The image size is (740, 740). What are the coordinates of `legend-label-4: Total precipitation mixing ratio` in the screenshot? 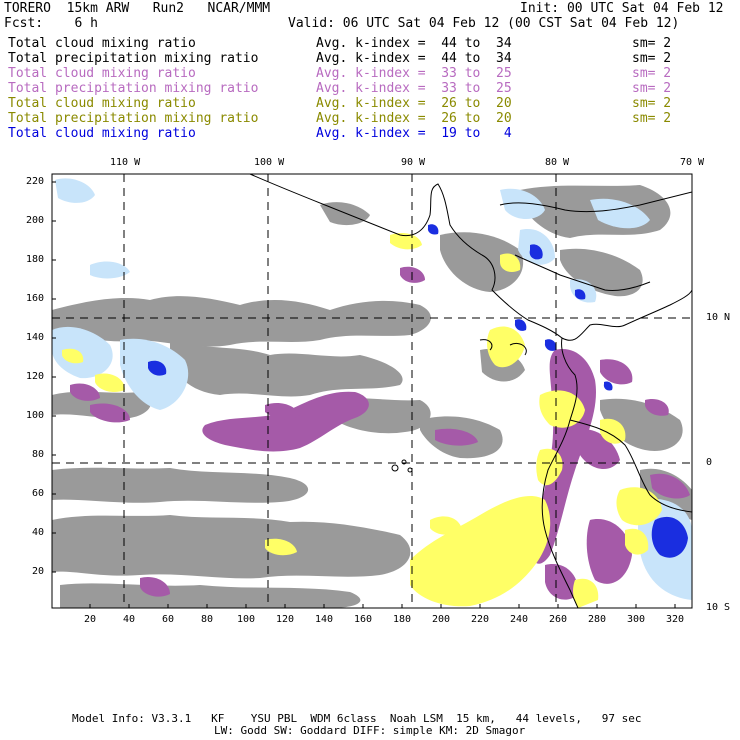 It's located at (133, 88).